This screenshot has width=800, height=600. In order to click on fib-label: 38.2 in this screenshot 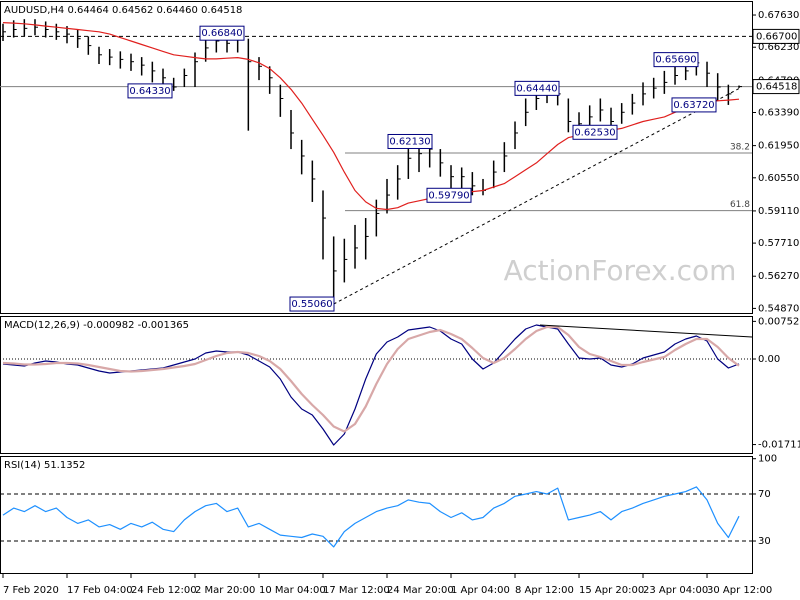, I will do `click(740, 147)`.